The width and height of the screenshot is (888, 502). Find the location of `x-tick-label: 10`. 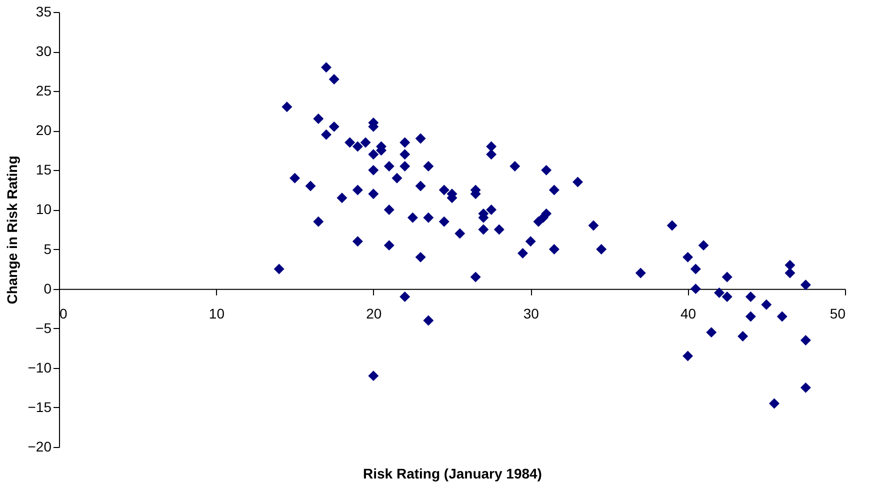

x-tick-label: 10 is located at coordinates (216, 313).